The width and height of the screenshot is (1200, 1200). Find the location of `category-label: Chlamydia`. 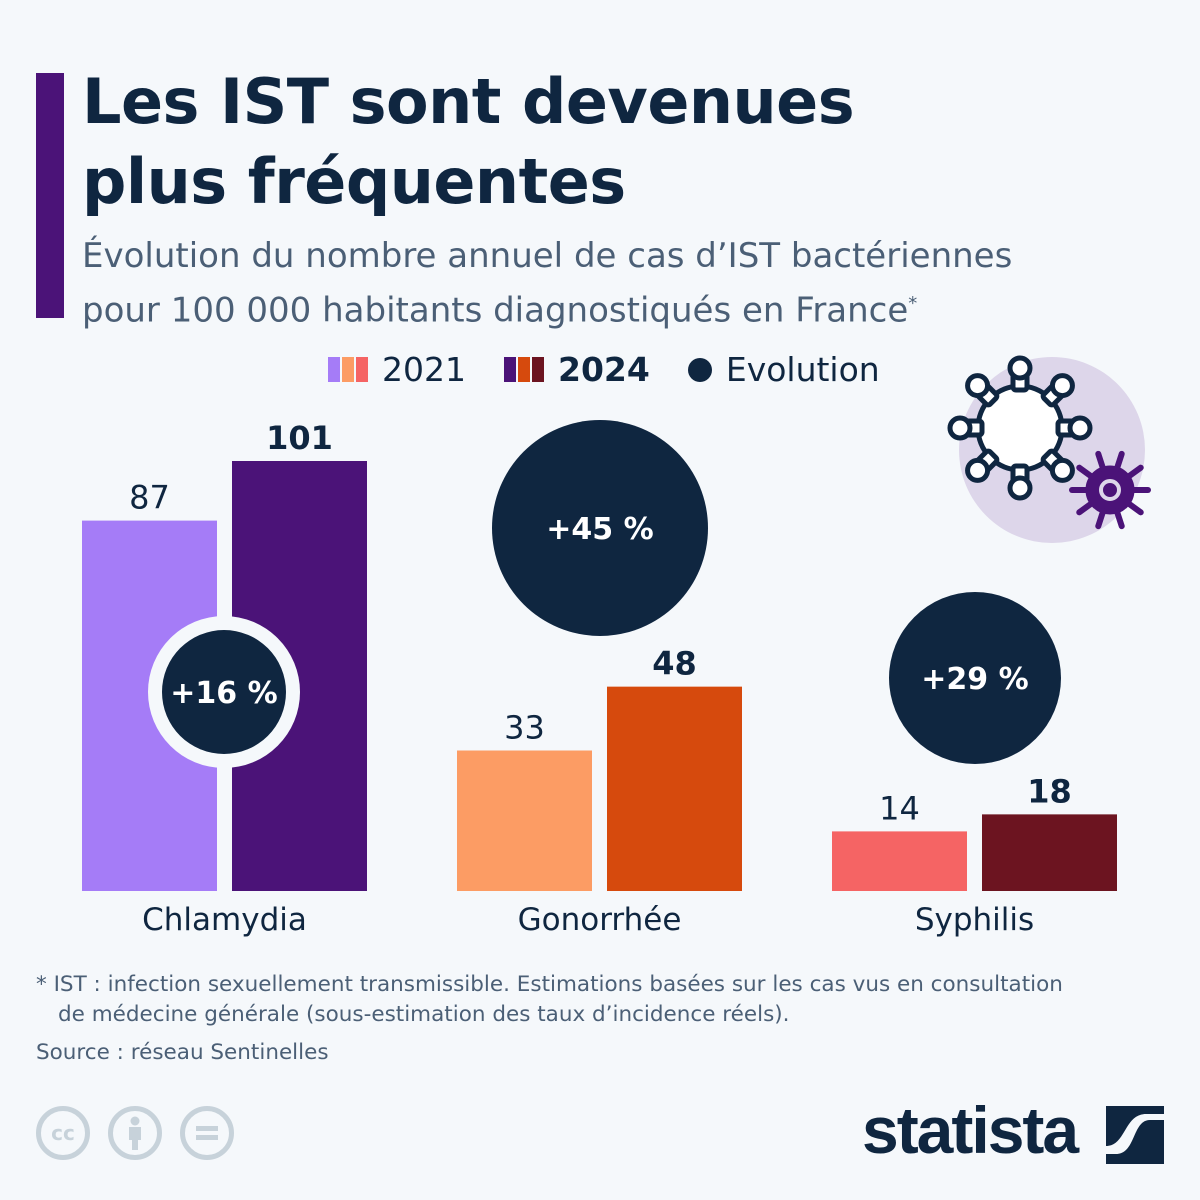

category-label: Chlamydia is located at coordinates (224, 920).